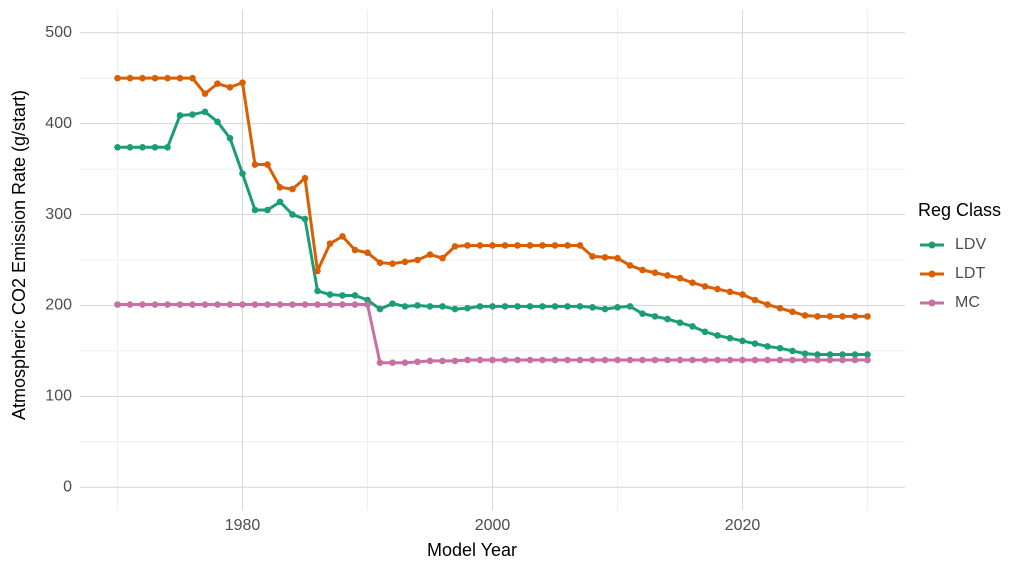 Image resolution: width=1034 pixels, height=570 pixels. What do you see at coordinates (970, 273) in the screenshot?
I see `legend-label: LDT` at bounding box center [970, 273].